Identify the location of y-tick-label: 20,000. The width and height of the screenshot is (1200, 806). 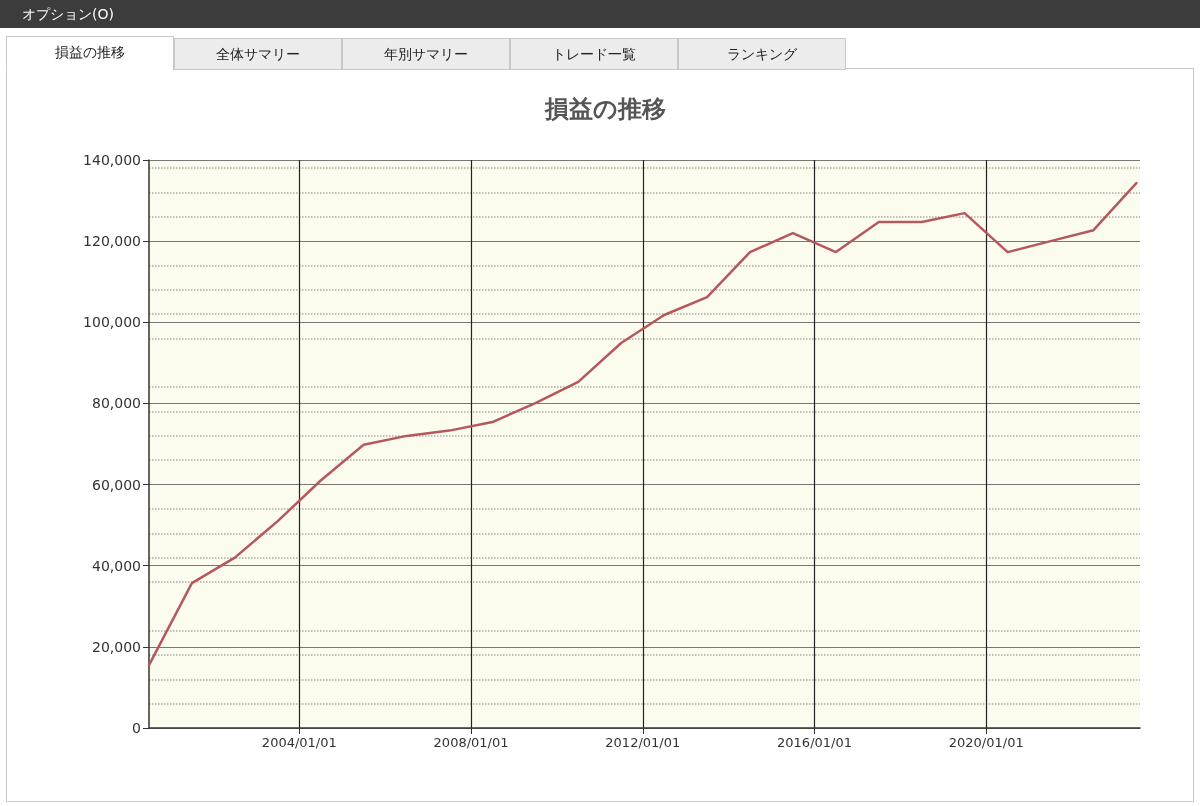
(116, 646).